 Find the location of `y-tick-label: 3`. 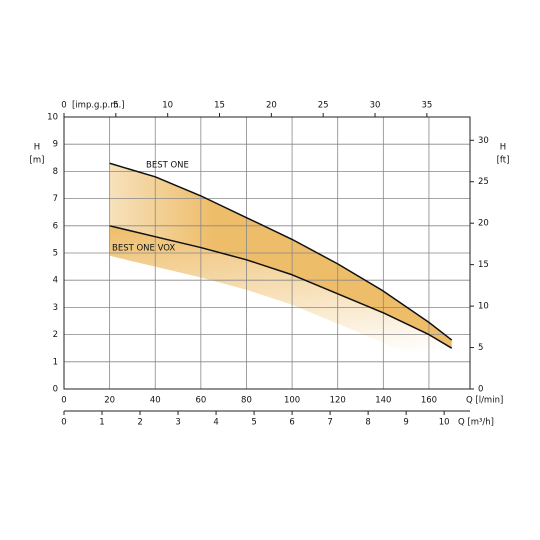

y-tick-label: 3 is located at coordinates (55, 308).